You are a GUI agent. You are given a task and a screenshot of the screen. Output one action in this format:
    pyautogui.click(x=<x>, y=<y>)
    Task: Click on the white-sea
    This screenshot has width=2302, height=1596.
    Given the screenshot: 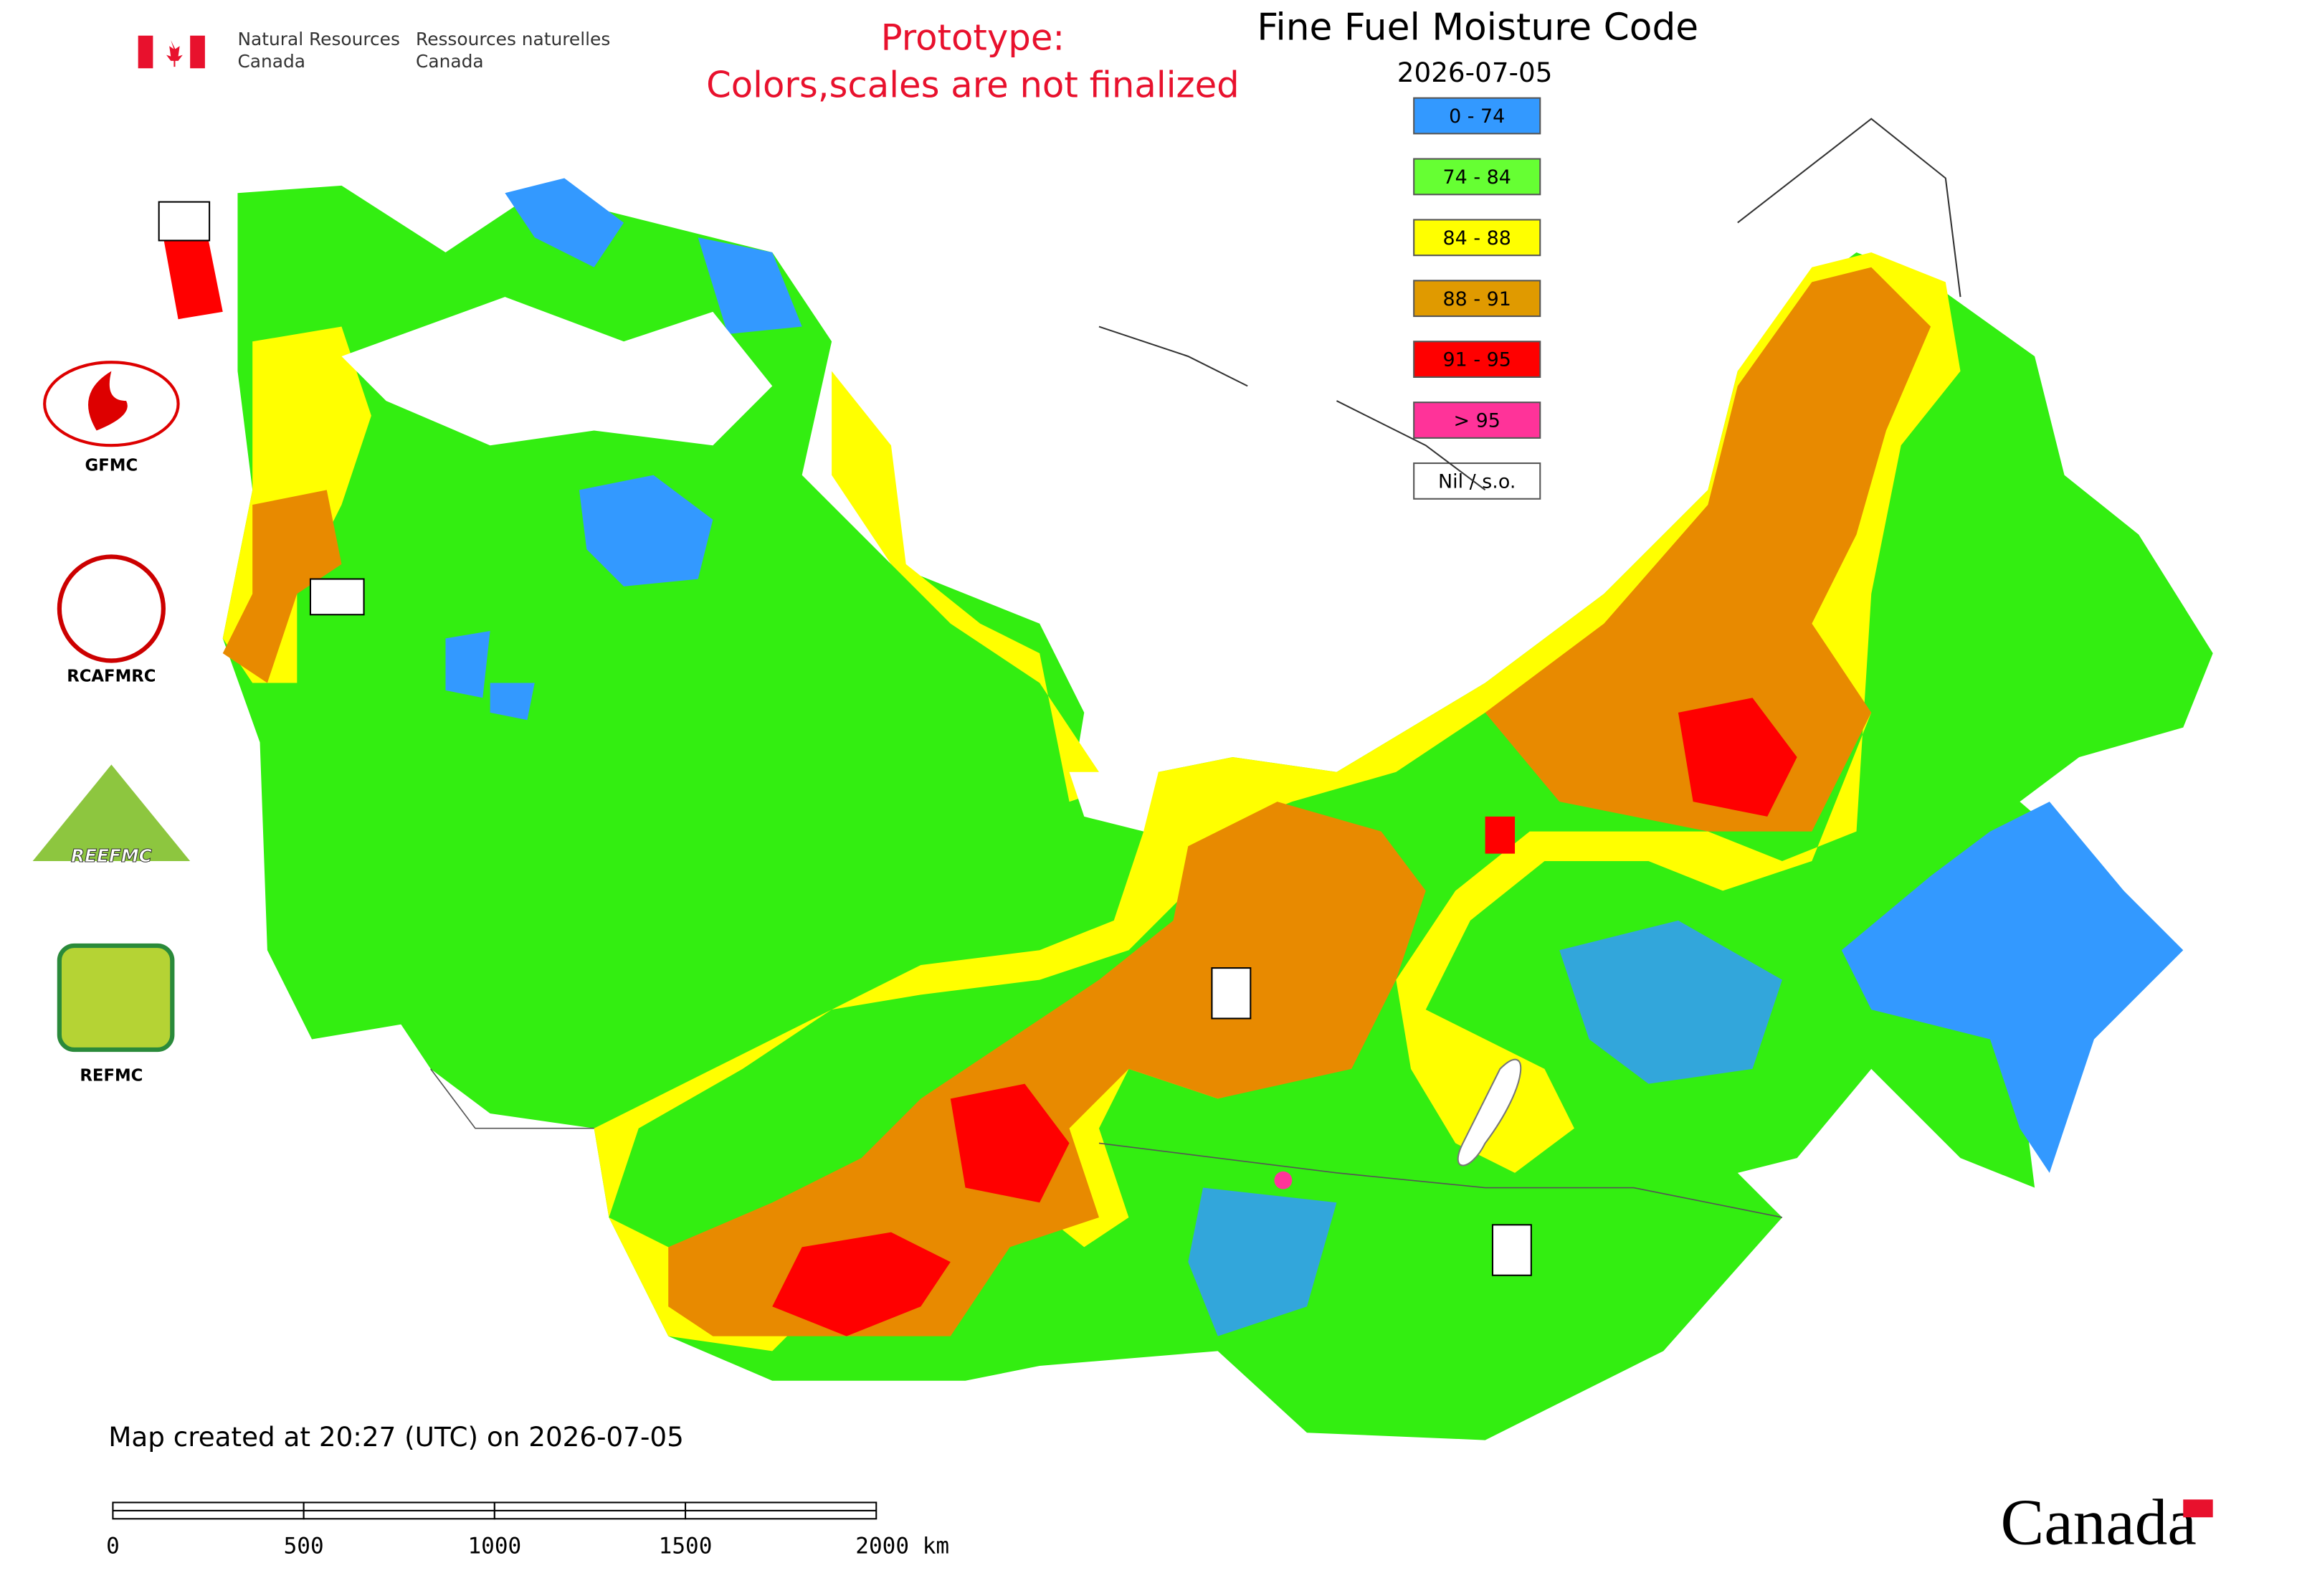 What is the action you would take?
    pyautogui.click(x=557, y=371)
    